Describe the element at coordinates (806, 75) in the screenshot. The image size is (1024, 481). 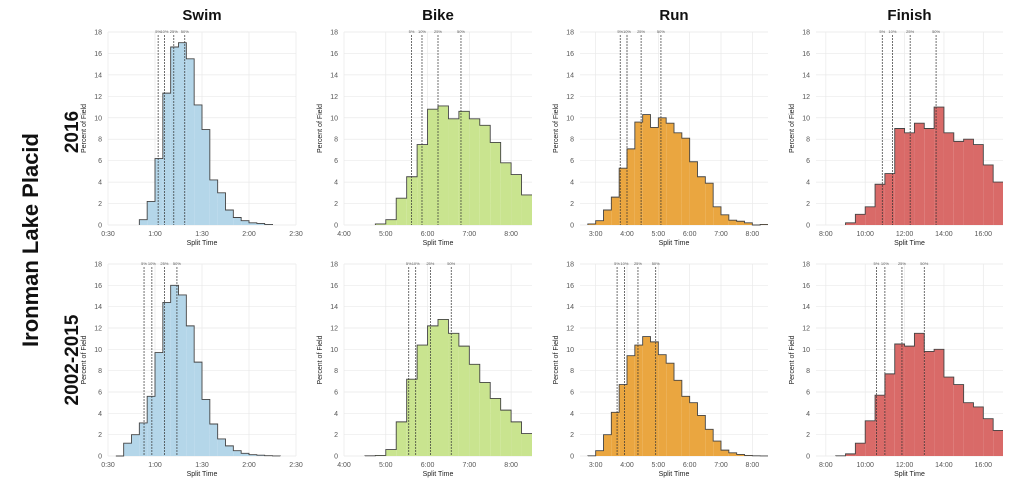
I see `y-tick-label: 14` at that location.